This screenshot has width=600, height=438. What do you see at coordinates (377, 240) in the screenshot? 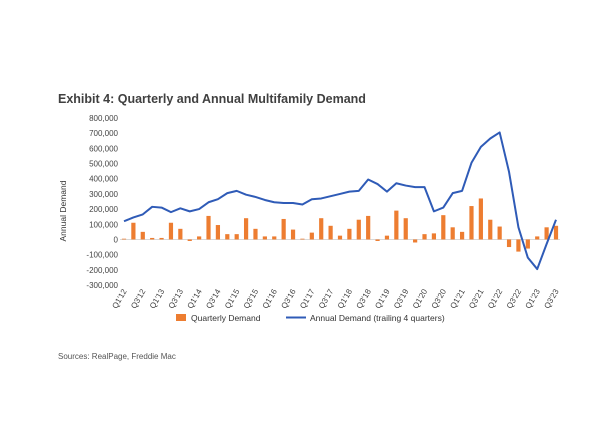
I see `bar-Q4'18` at bounding box center [377, 240].